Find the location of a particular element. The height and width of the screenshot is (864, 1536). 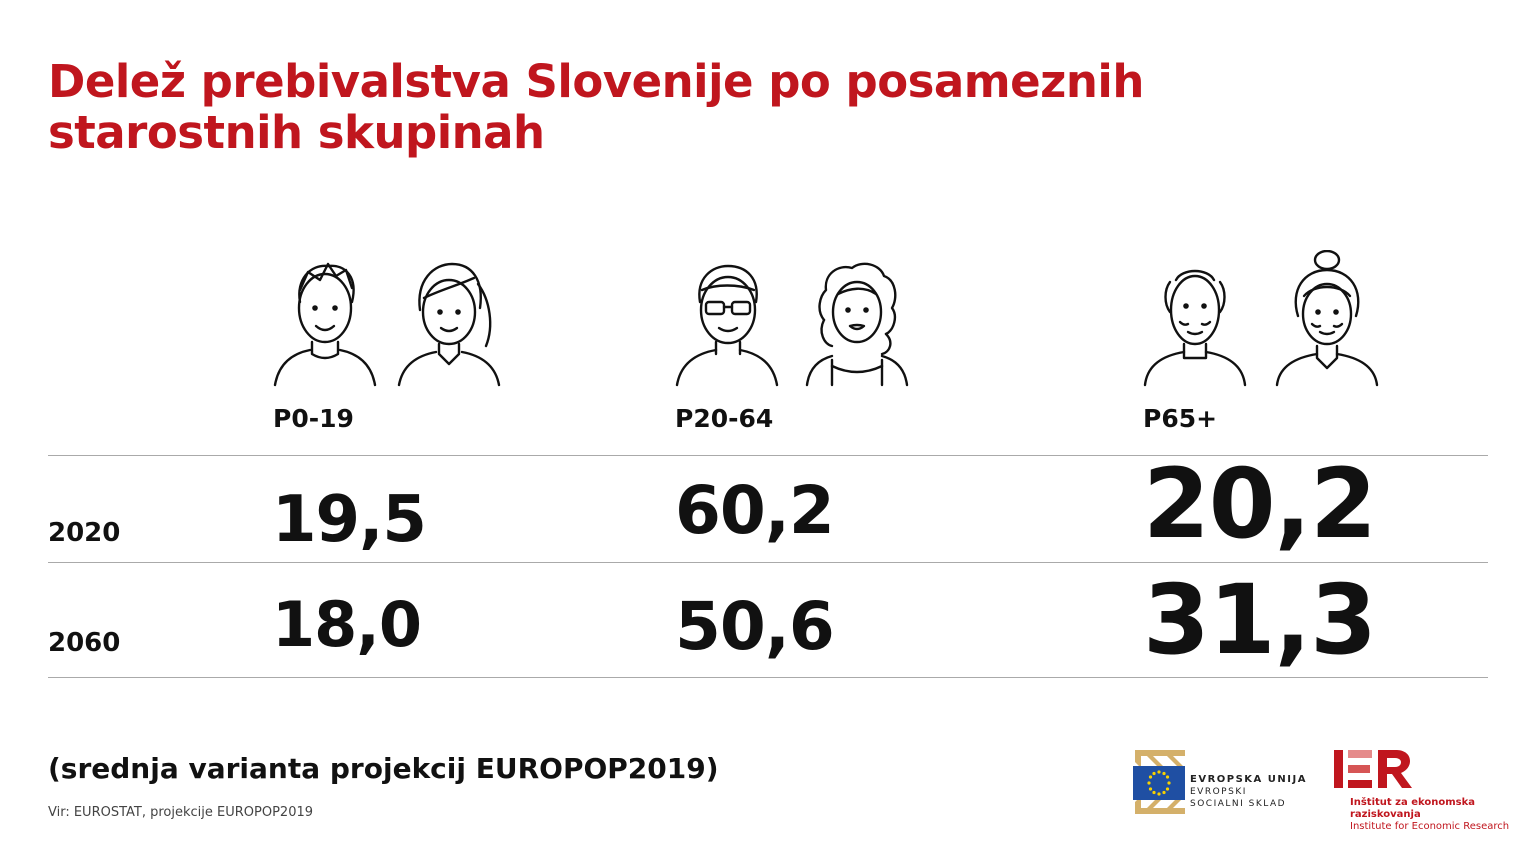

eu-line-2: EVROPSKI is located at coordinates (1218, 792).